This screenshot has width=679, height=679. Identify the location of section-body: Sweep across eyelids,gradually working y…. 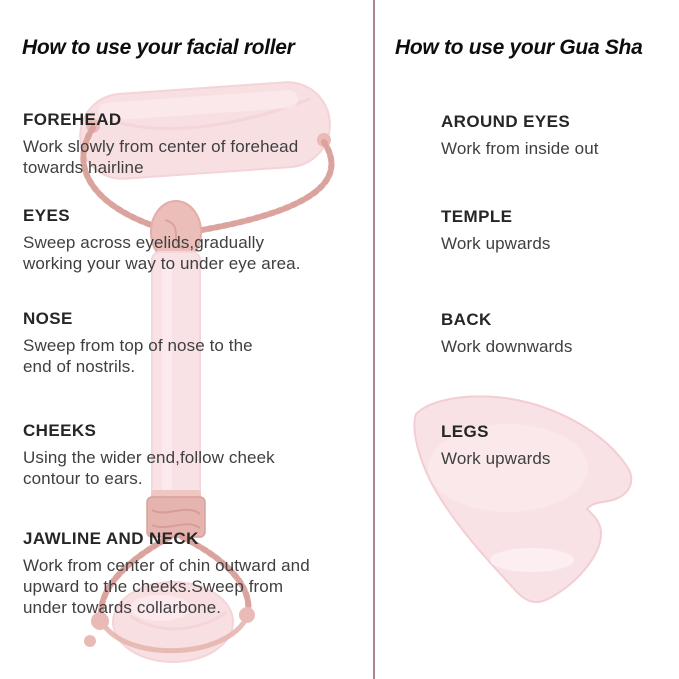
(162, 253).